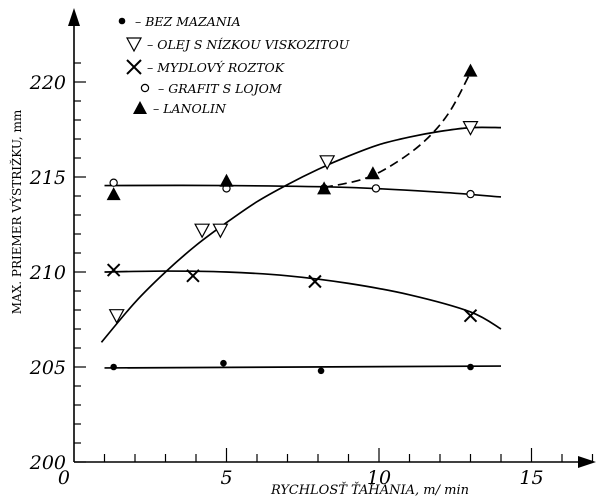 This screenshot has height=502, width=597. What do you see at coordinates (47, 178) in the screenshot?
I see `y-tick-label: 215` at bounding box center [47, 178].